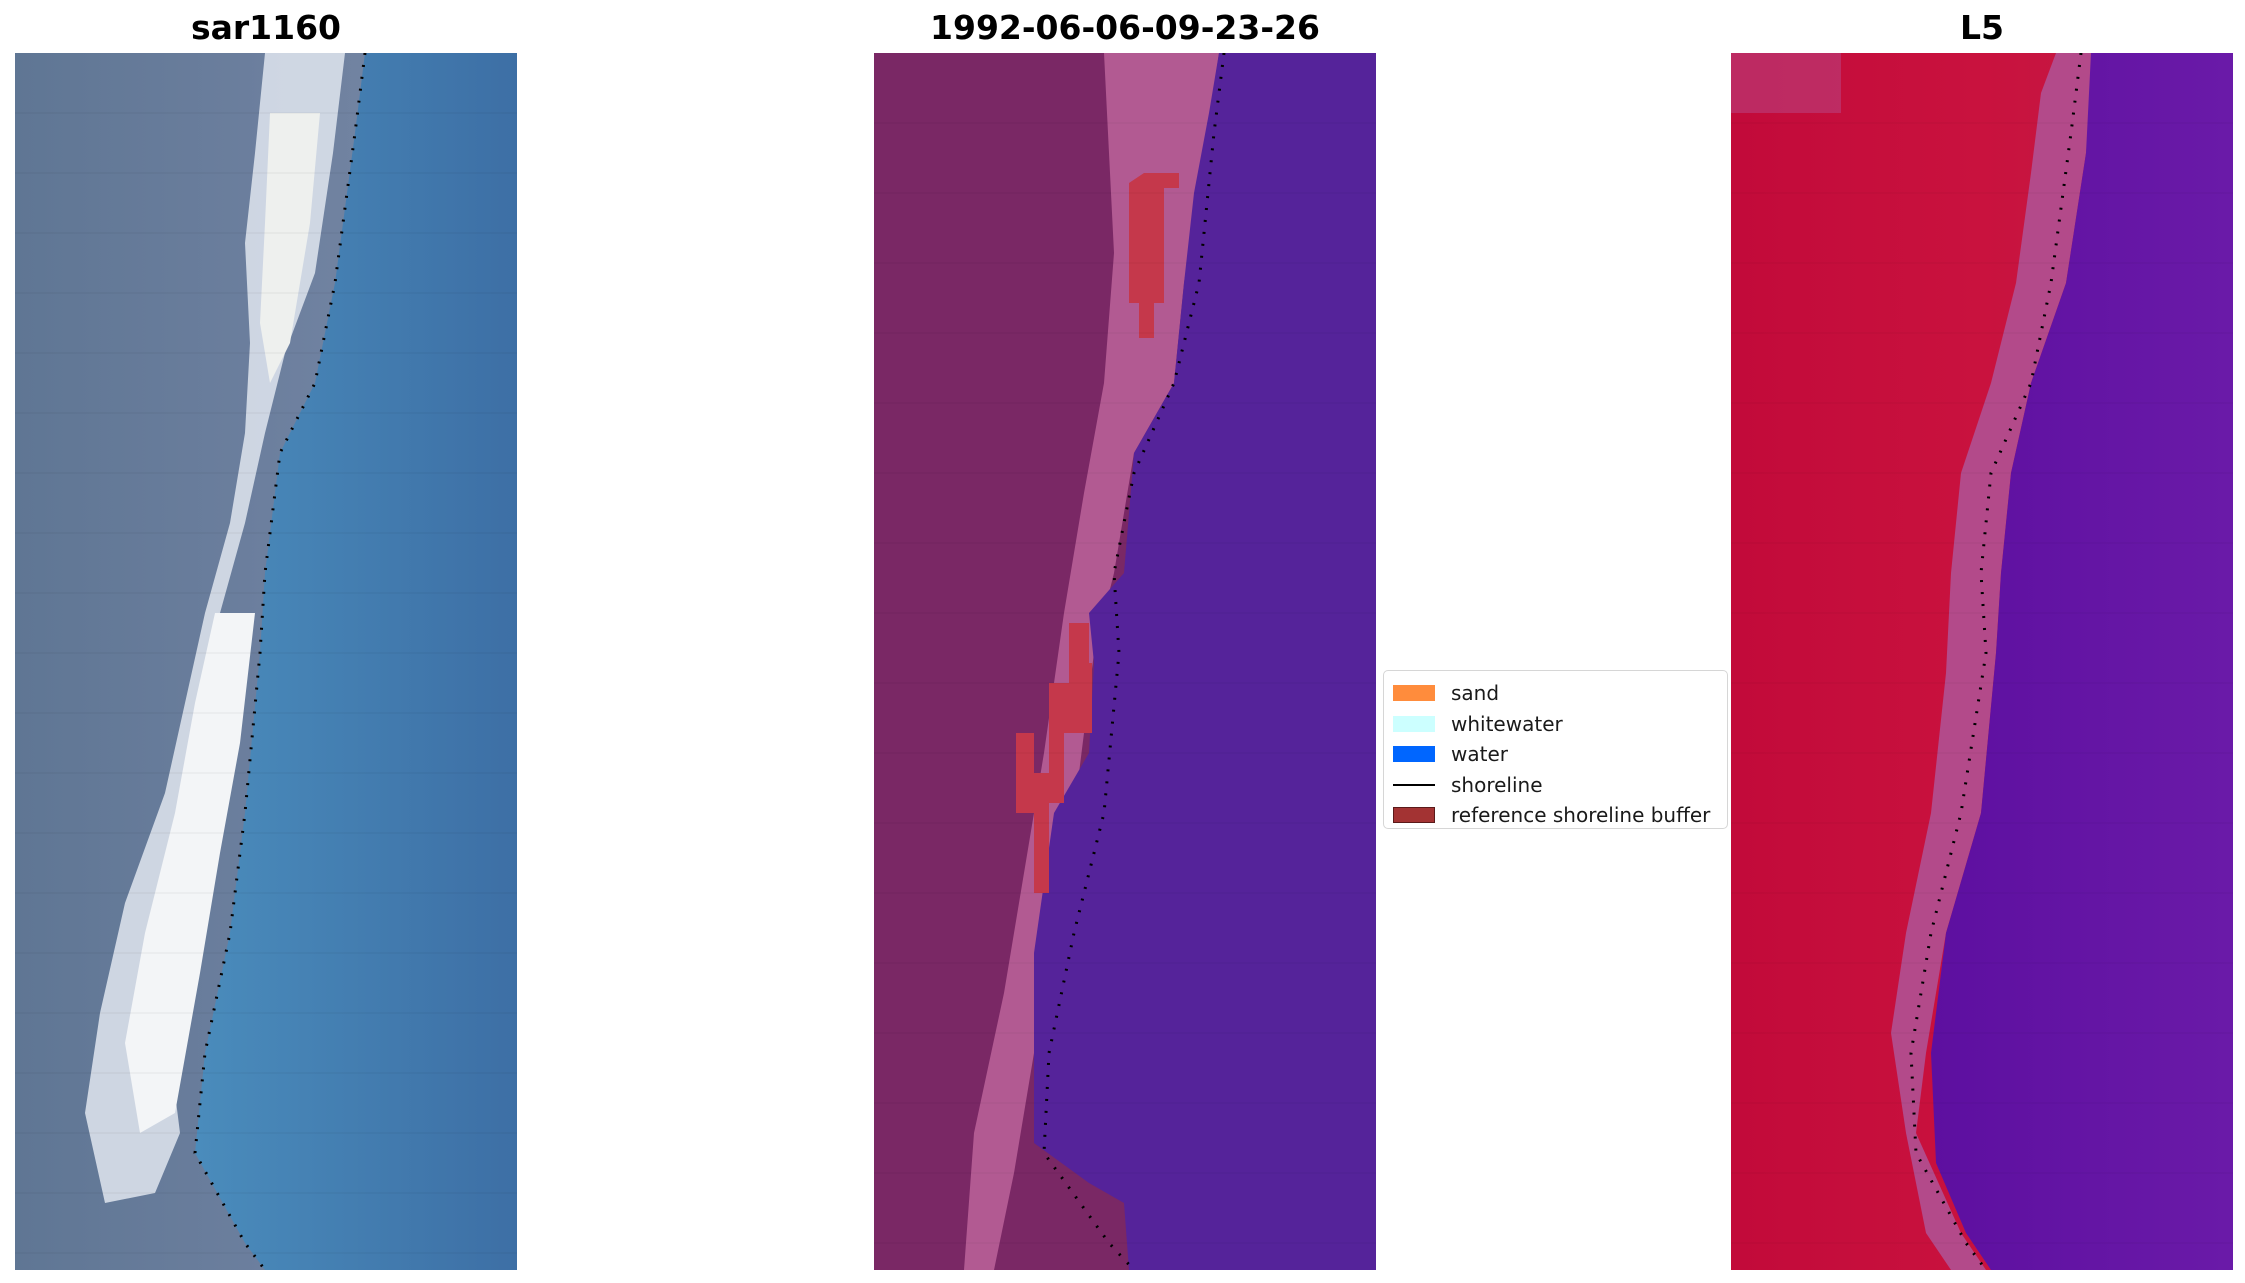 The image size is (2245, 1283). What do you see at coordinates (1560, 785) in the screenshot?
I see `legend-item-shoreline: shoreline` at bounding box center [1560, 785].